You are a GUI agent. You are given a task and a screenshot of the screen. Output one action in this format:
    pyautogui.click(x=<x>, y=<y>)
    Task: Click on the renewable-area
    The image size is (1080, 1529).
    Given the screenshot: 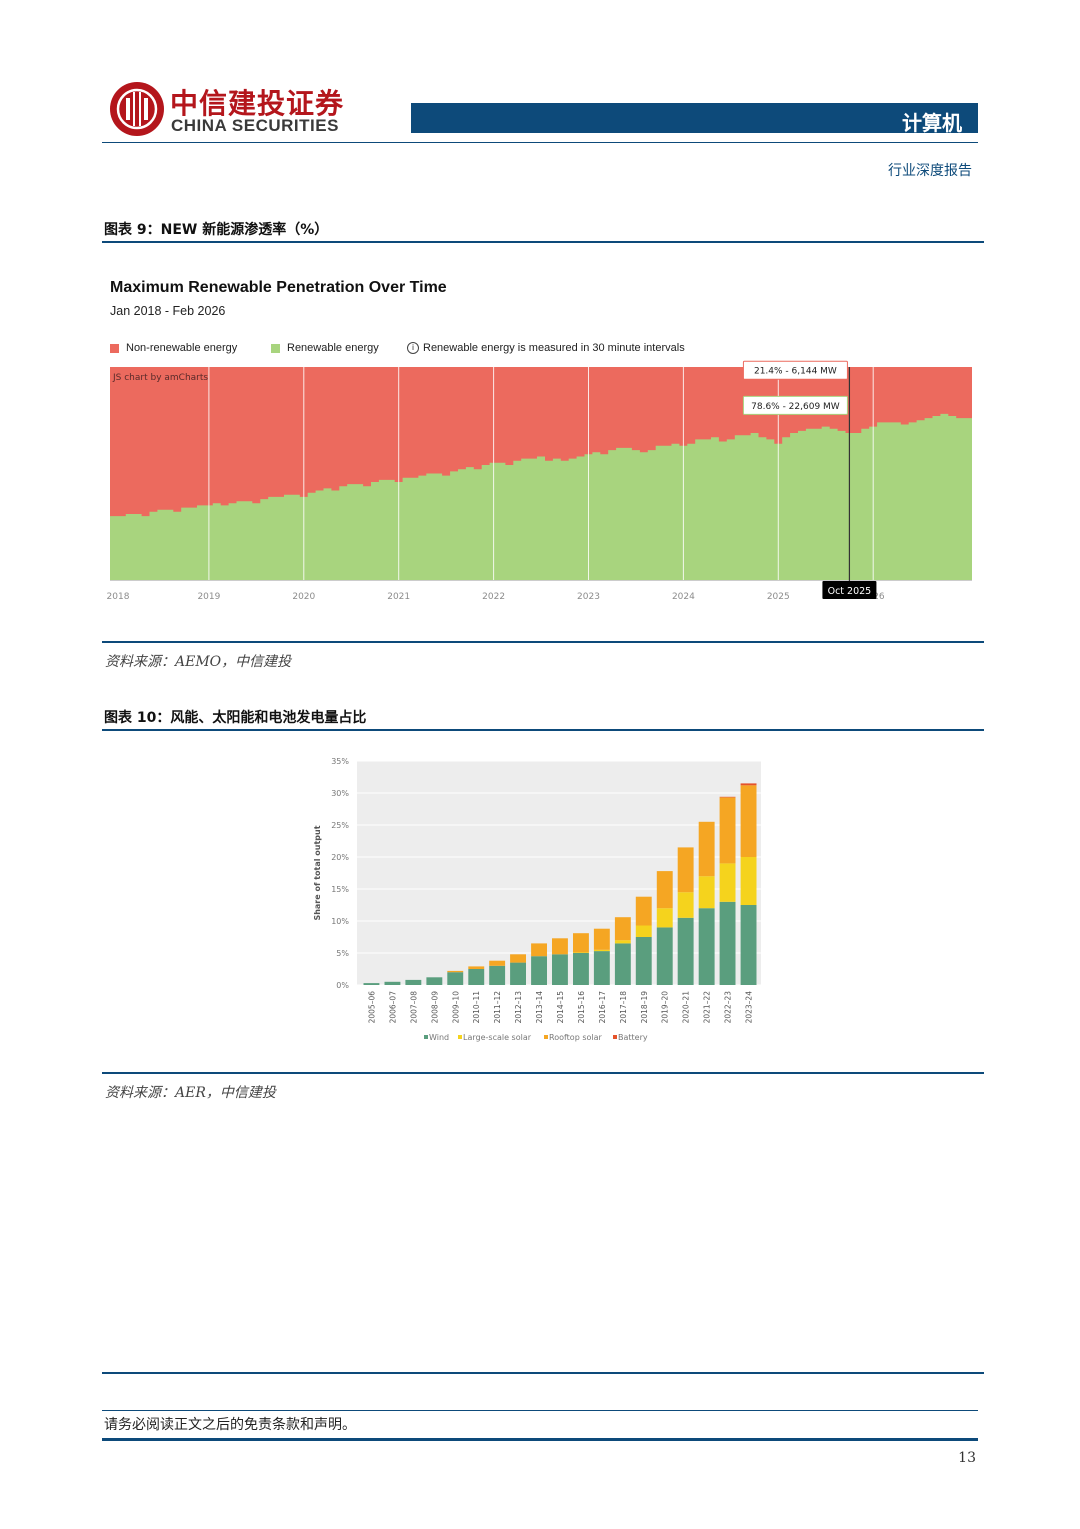 What is the action you would take?
    pyautogui.click(x=541, y=496)
    